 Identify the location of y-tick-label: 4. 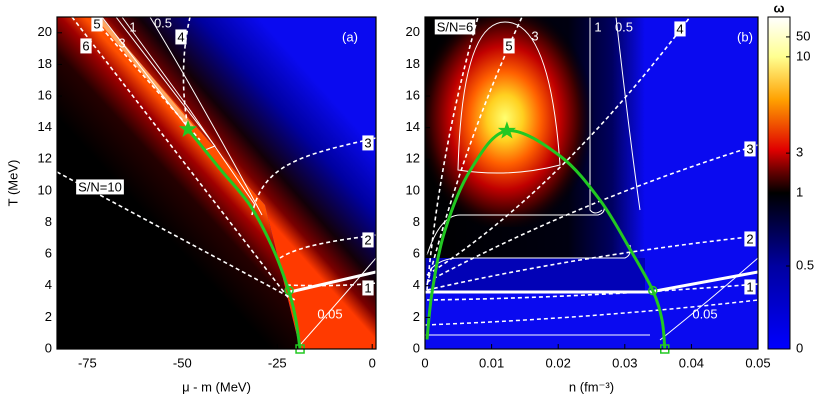
(416, 284).